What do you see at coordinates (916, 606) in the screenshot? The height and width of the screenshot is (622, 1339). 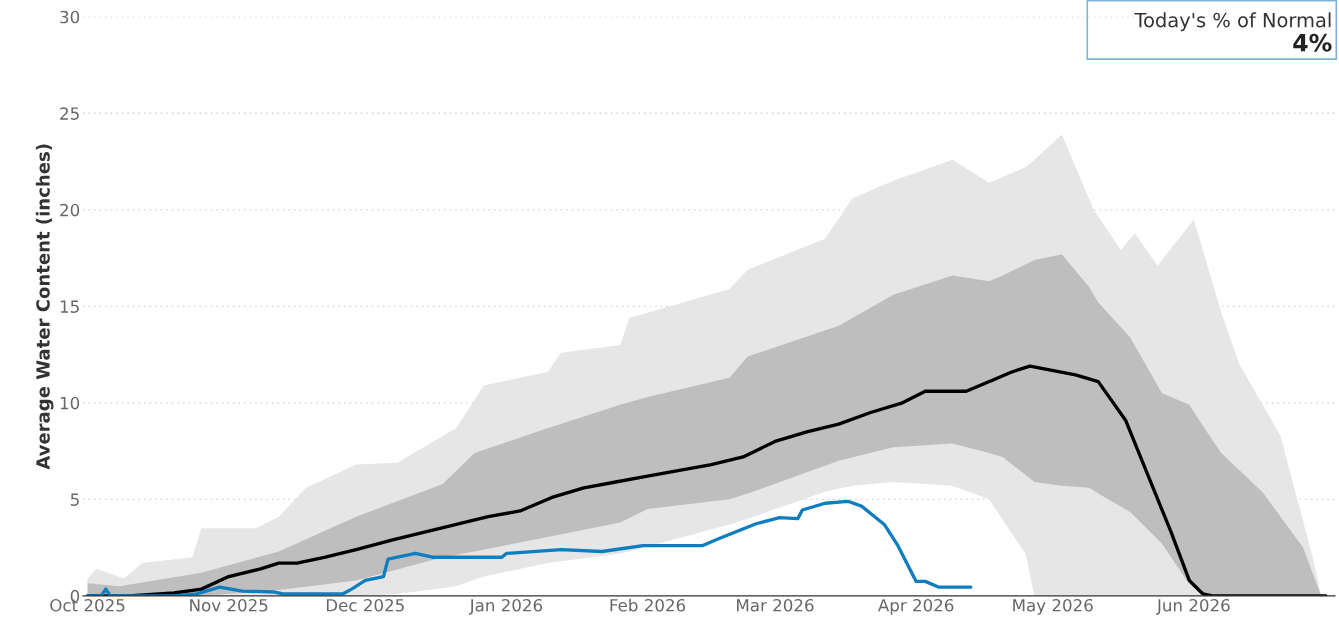 I see `x-tick-label: Apr 2026` at bounding box center [916, 606].